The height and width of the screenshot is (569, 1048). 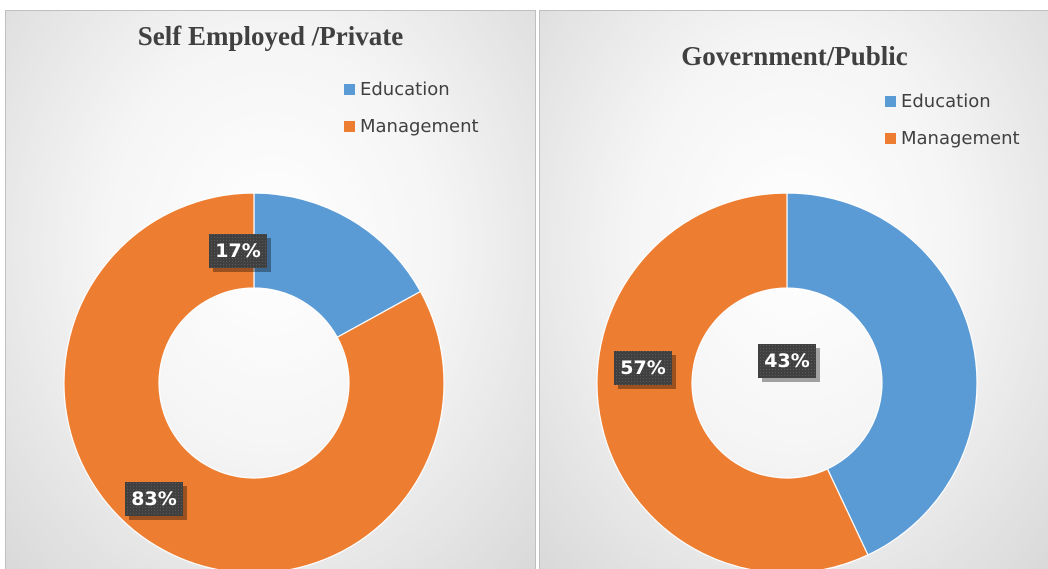 I want to click on data-label-management: 57%, so click(x=645, y=370).